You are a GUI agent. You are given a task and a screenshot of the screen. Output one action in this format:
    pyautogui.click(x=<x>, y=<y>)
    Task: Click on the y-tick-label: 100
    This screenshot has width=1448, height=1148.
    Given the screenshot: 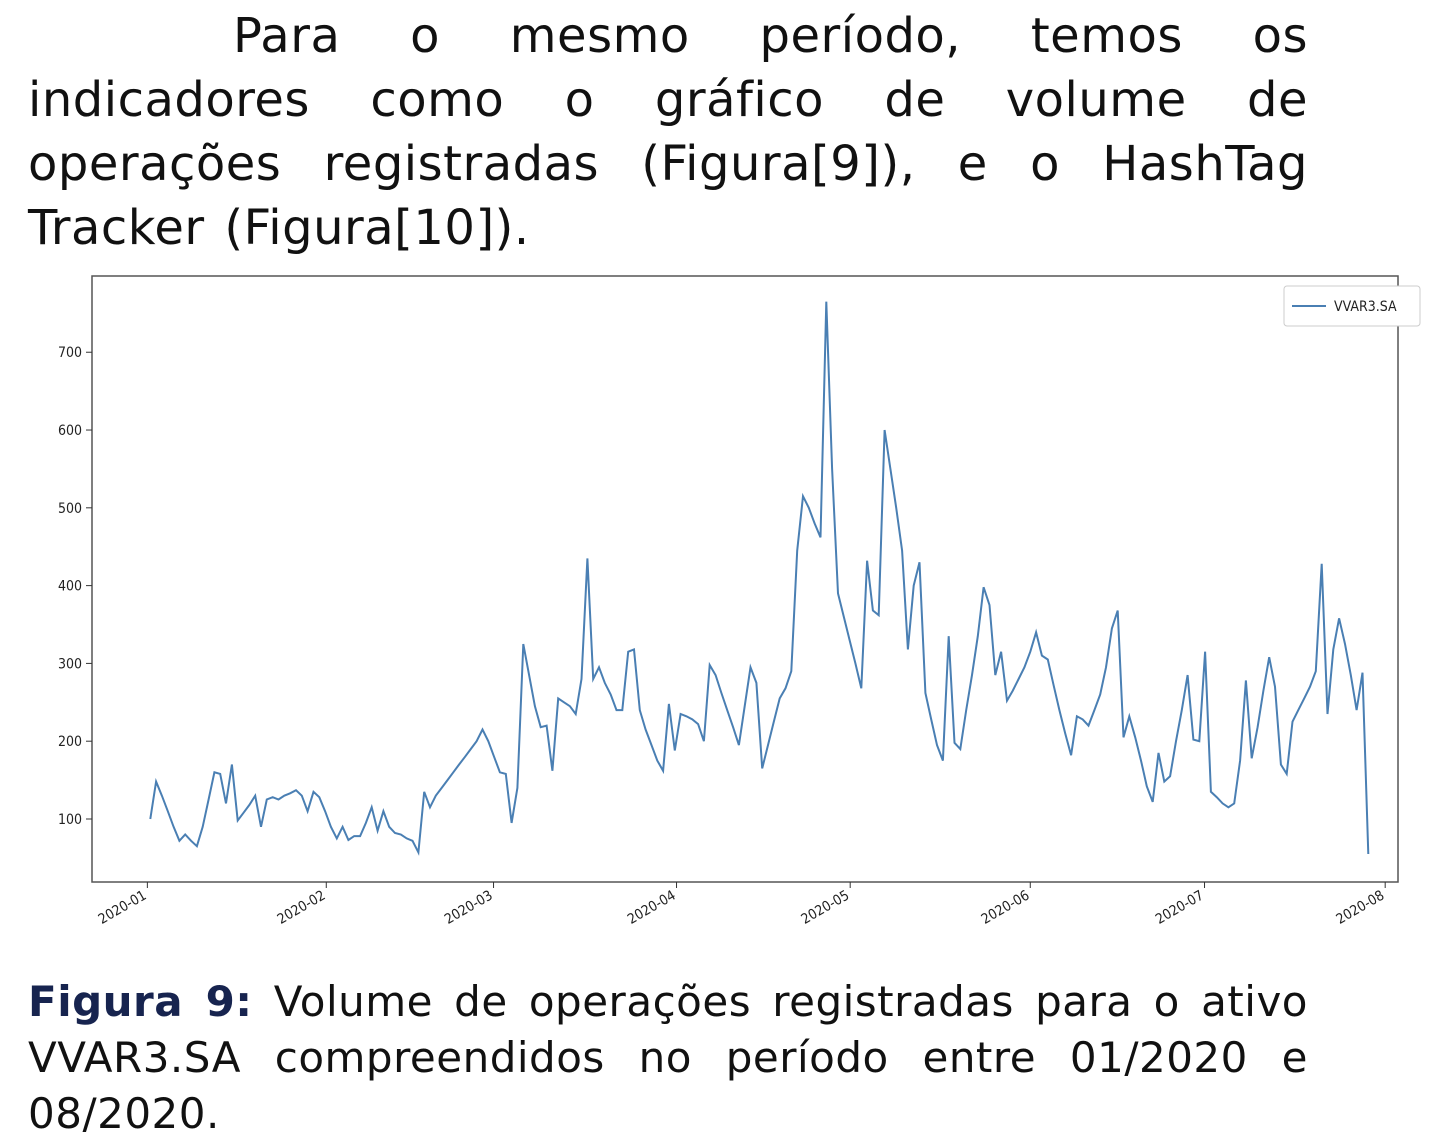 What is the action you would take?
    pyautogui.click(x=70, y=820)
    